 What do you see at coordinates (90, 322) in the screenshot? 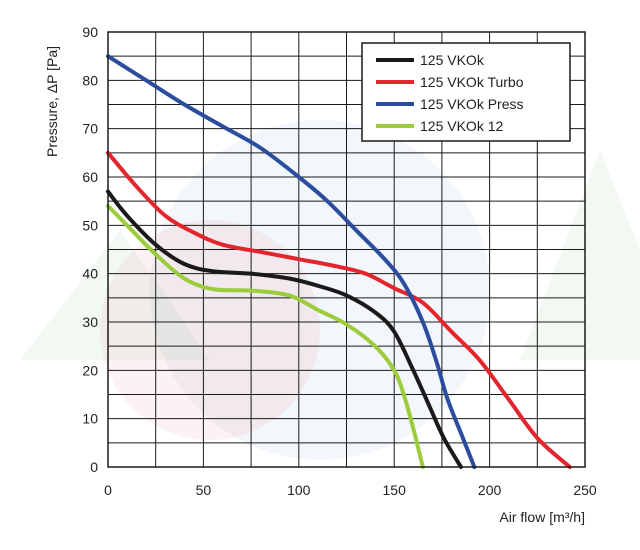
I see `y-tick-label: 30` at bounding box center [90, 322].